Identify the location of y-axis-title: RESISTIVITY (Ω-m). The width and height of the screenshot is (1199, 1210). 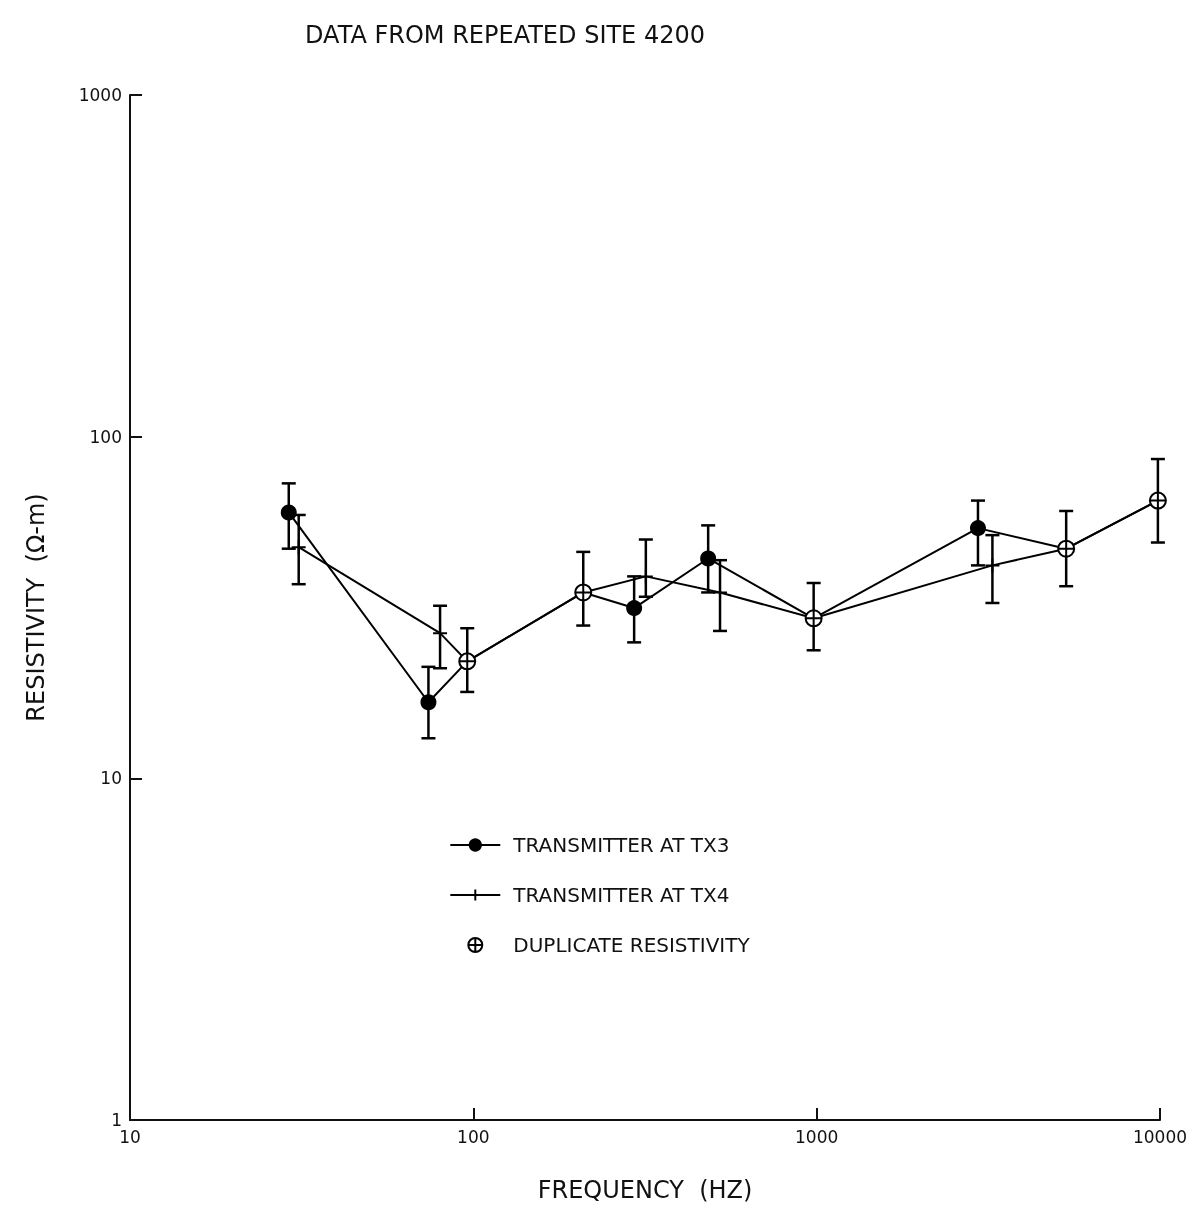
(36, 607).